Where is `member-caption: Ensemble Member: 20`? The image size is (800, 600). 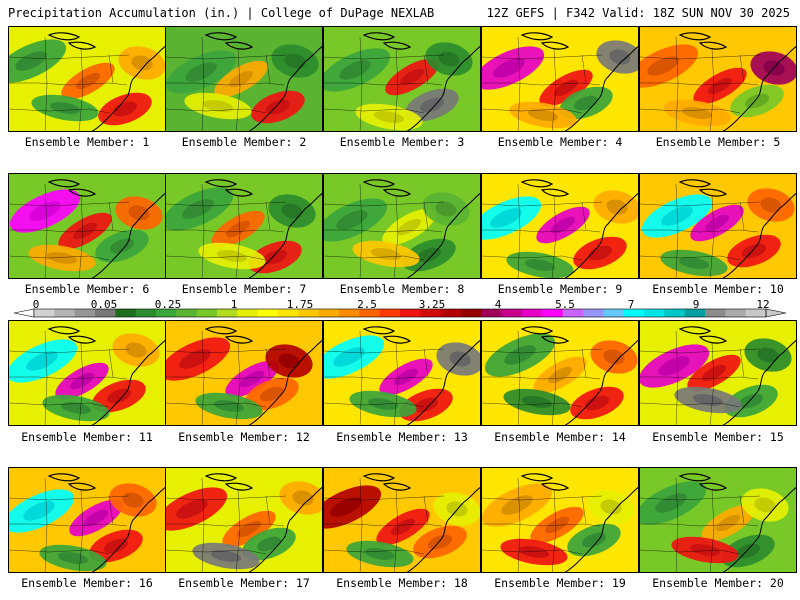 member-caption: Ensemble Member: 20 is located at coordinates (718, 583).